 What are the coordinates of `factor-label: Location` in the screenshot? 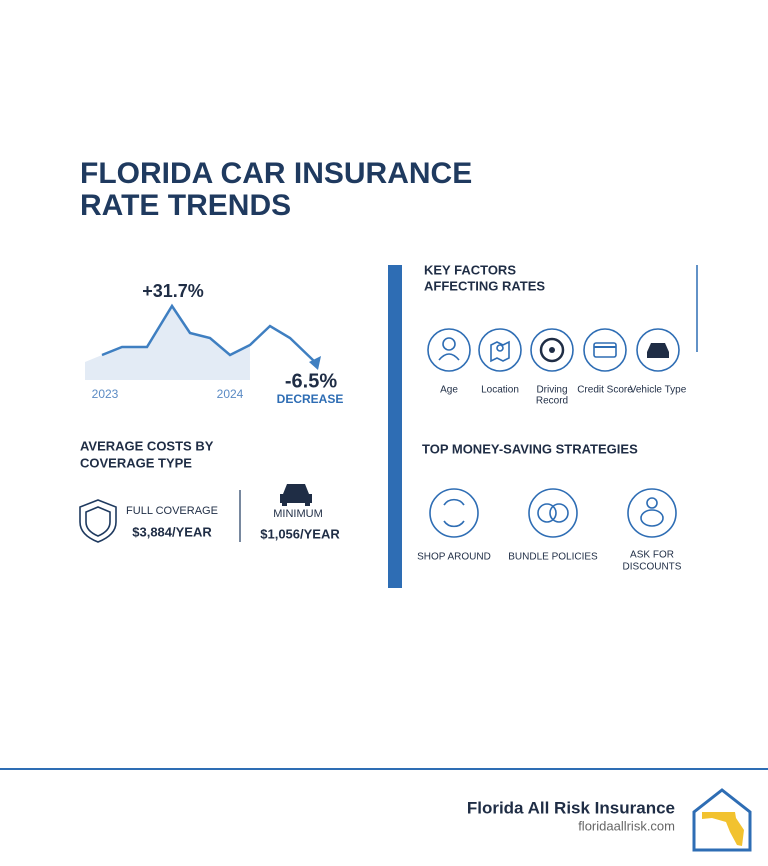 It's located at (500, 390).